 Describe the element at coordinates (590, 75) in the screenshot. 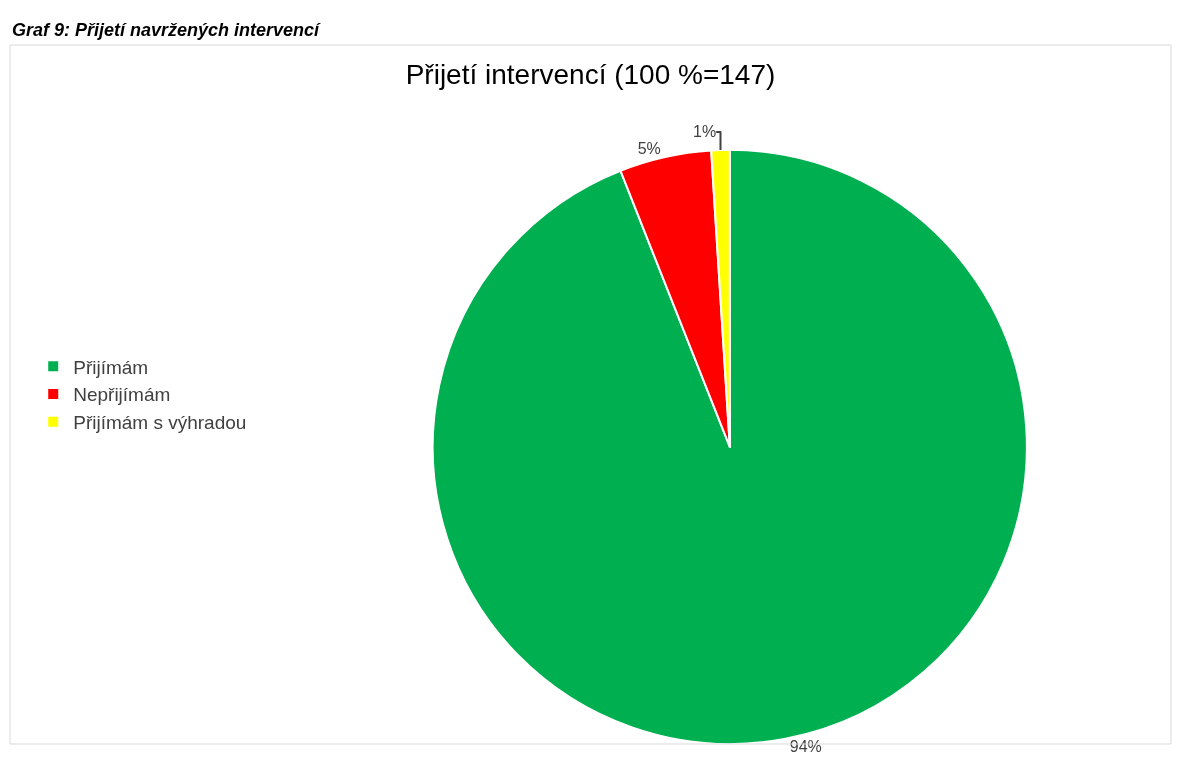

I see `chart-title: Přijetí intervencí (100 %=147)` at that location.